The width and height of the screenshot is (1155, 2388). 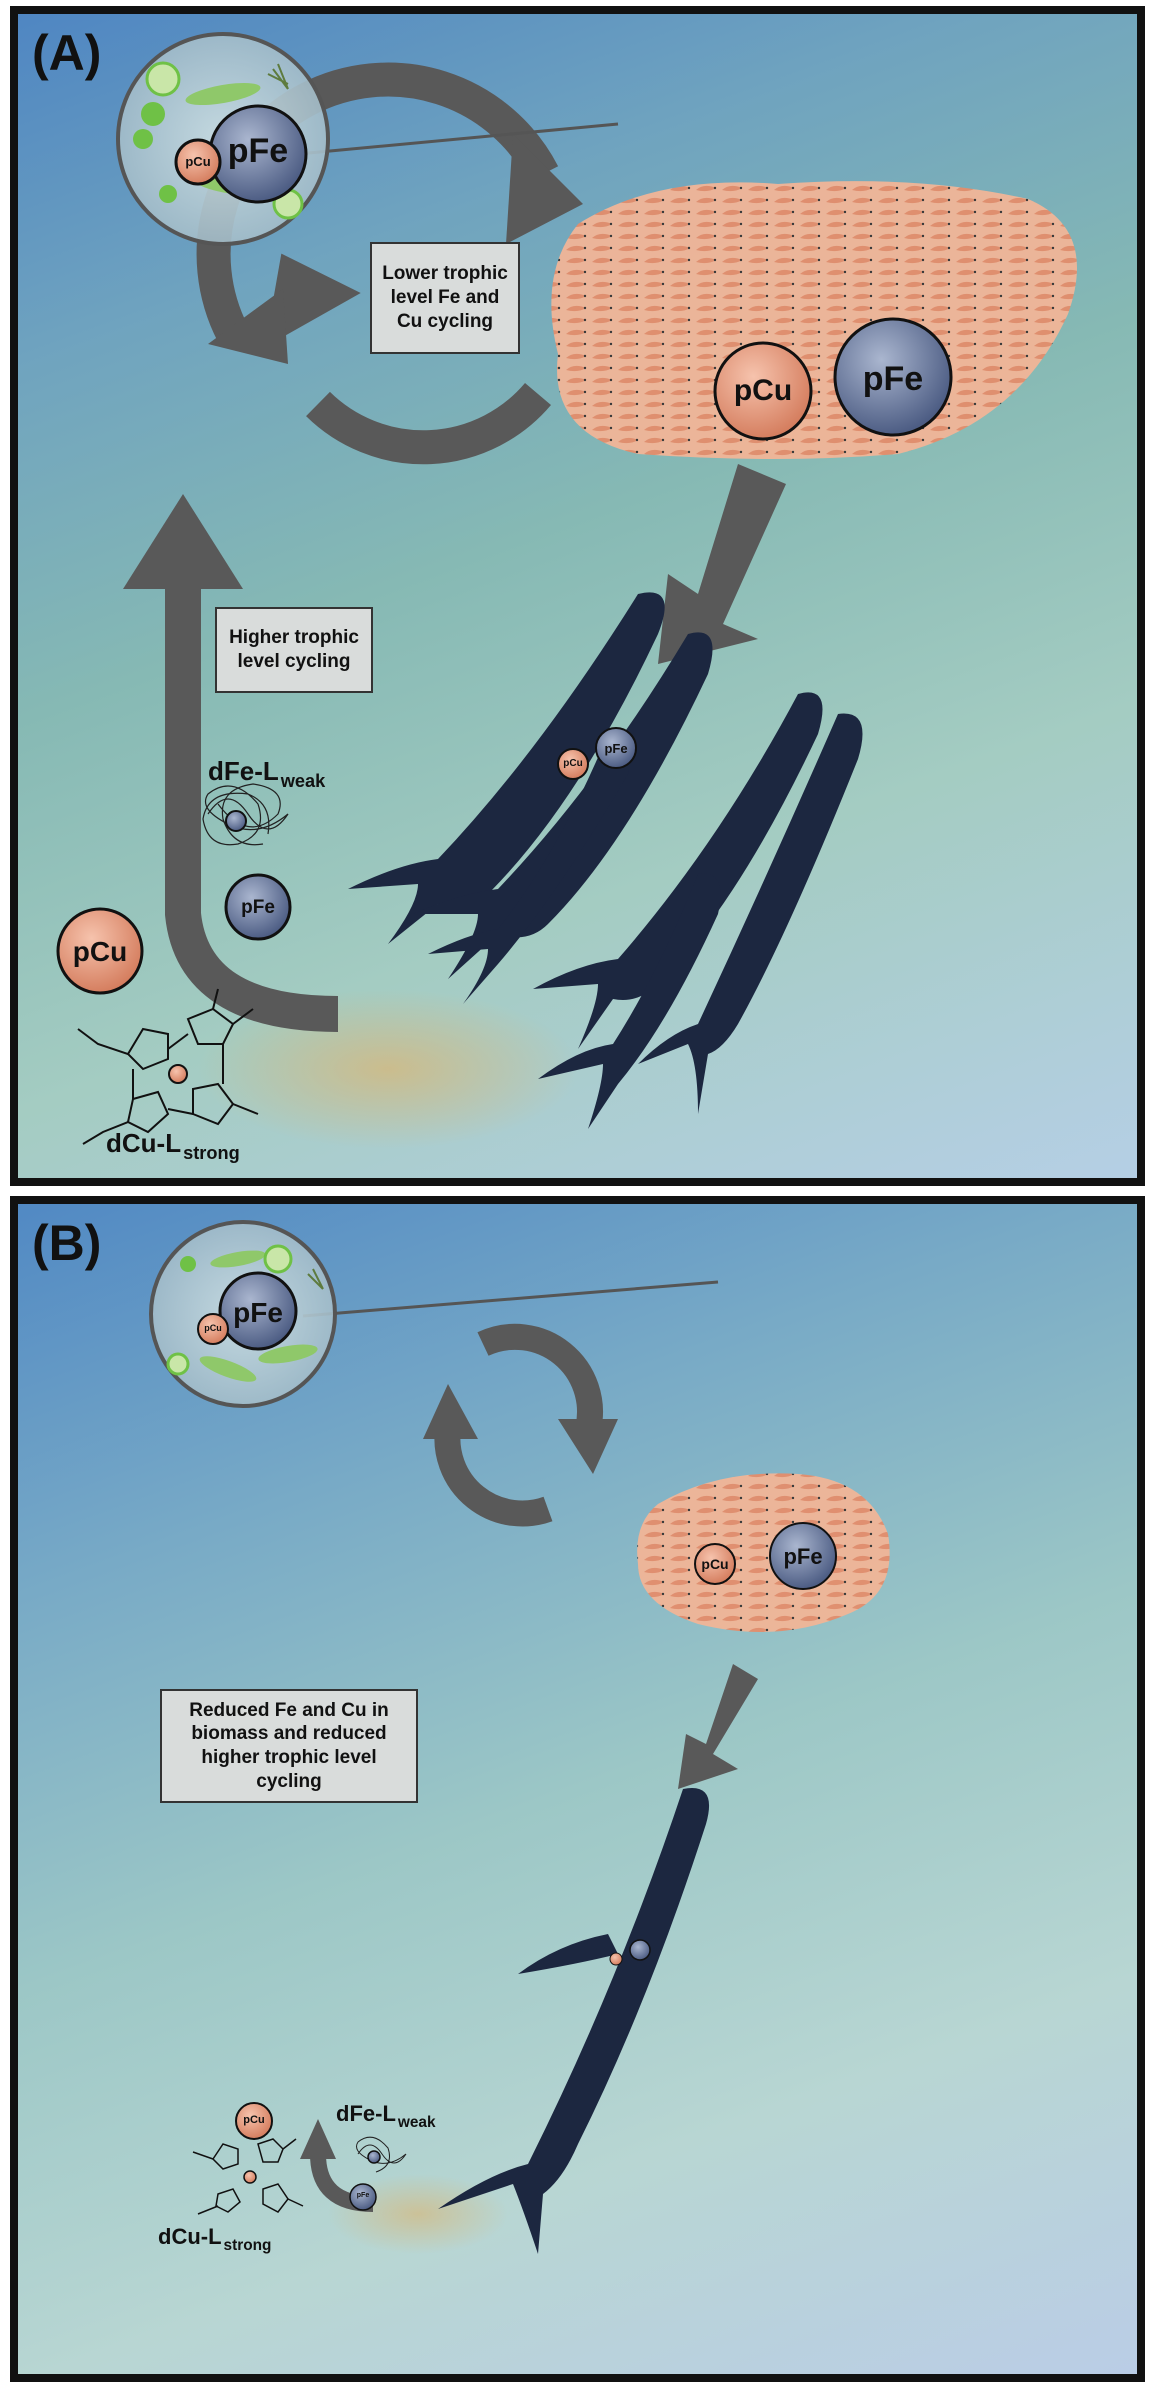 I want to click on higher-cycle-arrow, so click(x=252, y=803).